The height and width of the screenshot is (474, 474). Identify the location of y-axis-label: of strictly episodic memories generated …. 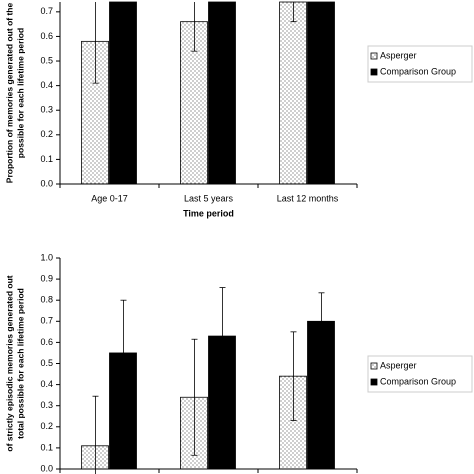
(9, 363).